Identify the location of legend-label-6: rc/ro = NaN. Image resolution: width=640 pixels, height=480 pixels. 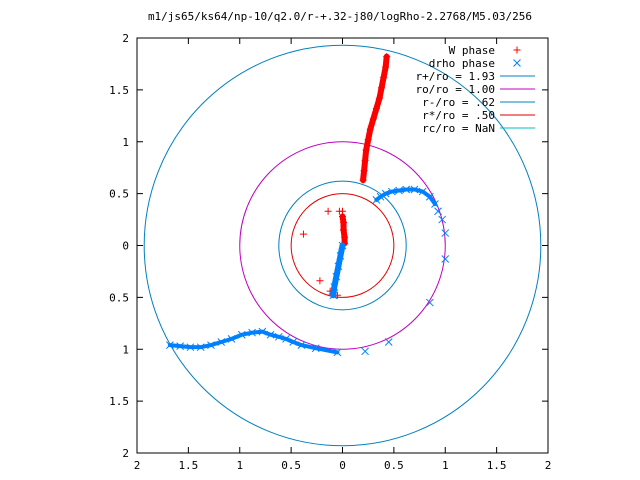
(458, 128).